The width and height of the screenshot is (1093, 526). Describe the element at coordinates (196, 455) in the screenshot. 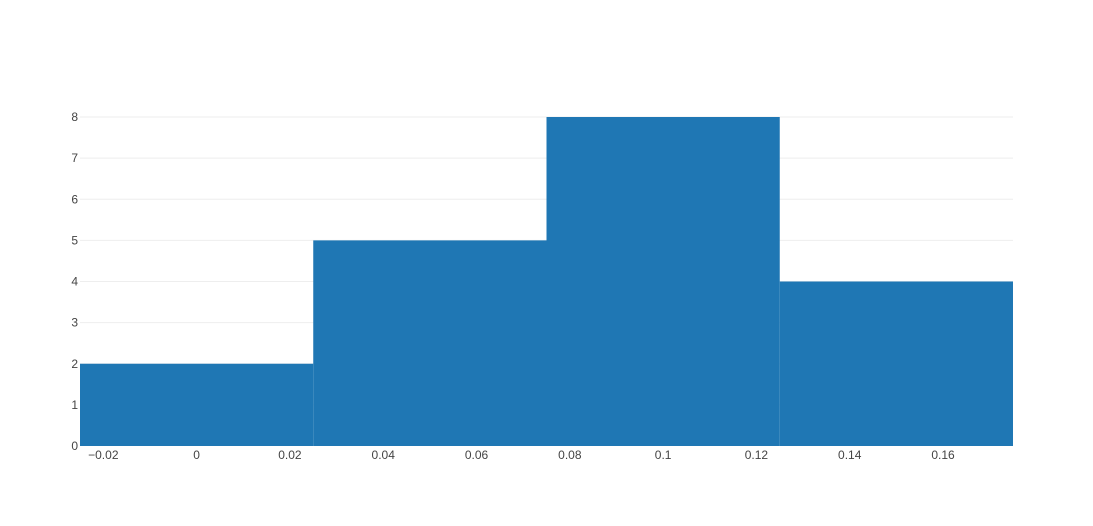

I see `x-tick-label: 0` at that location.